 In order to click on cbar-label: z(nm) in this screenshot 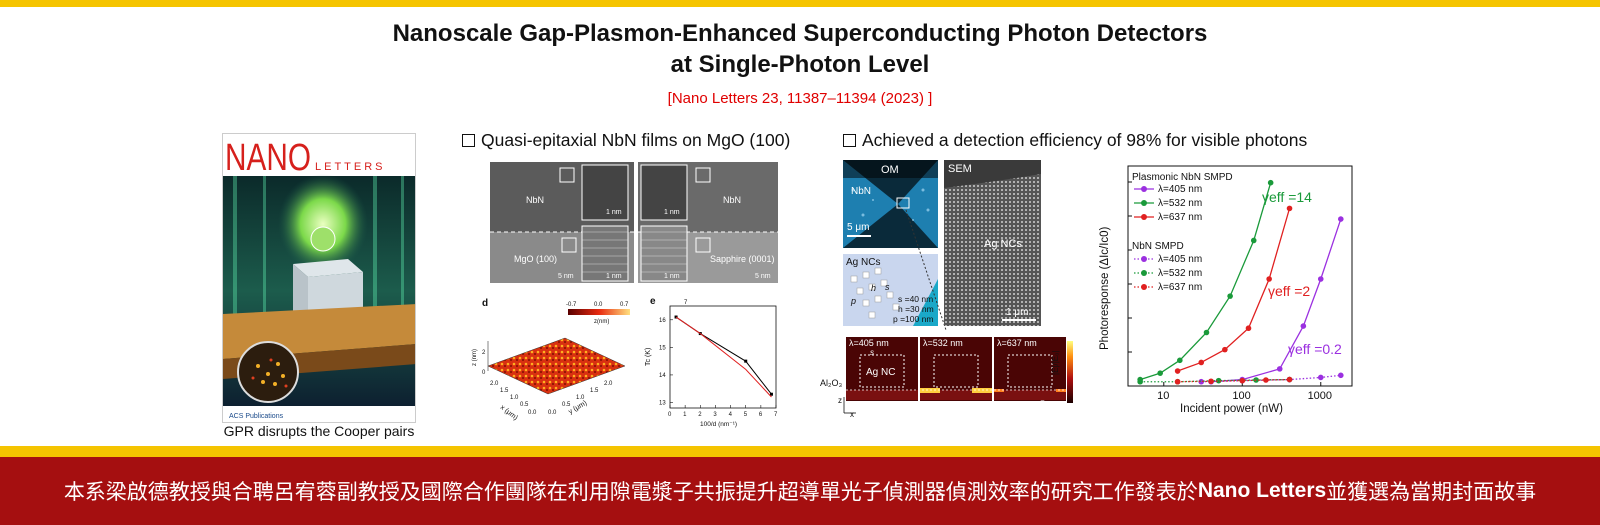, I will do `click(601, 322)`.